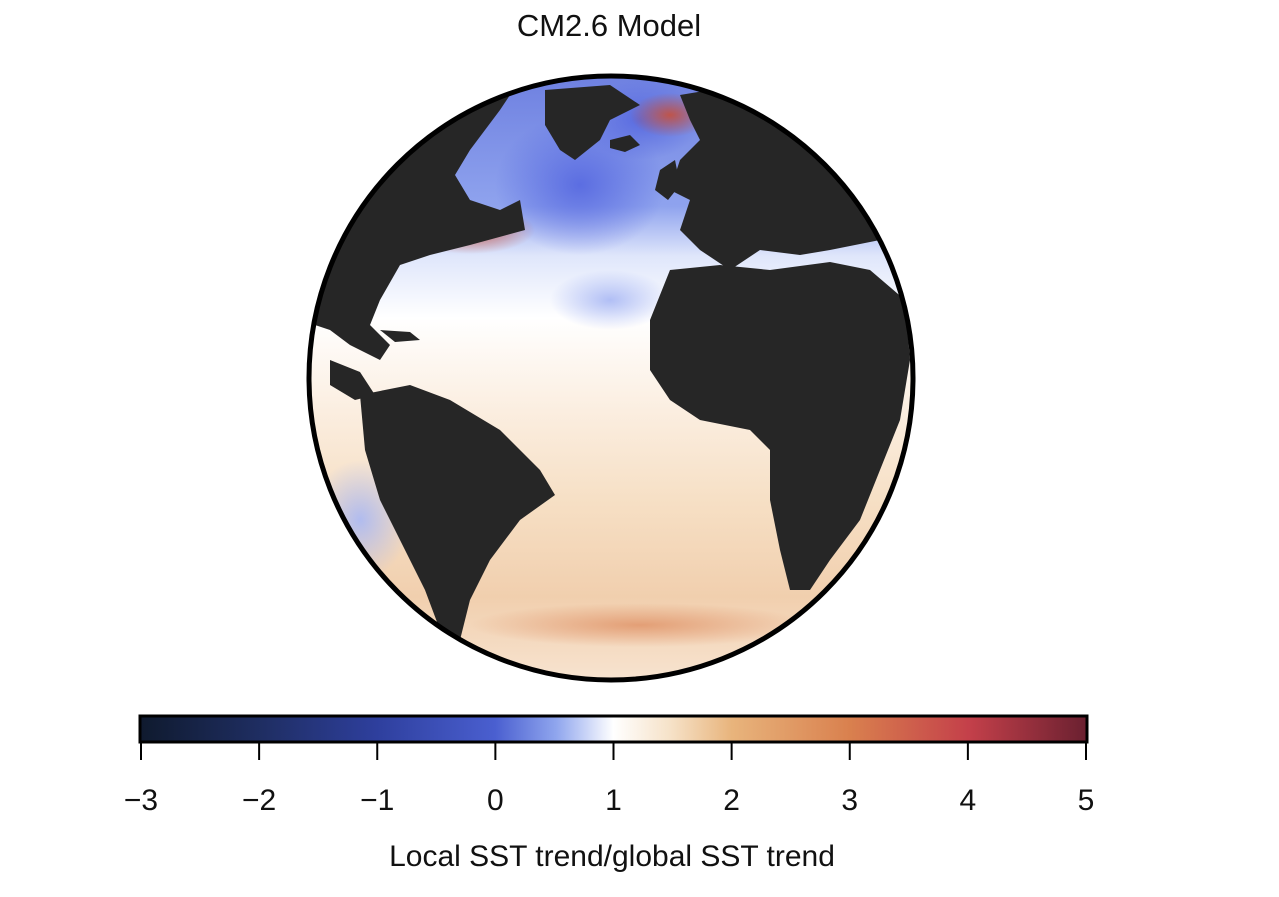  Describe the element at coordinates (667, 180) in the screenshot. I see `british-isles` at that location.